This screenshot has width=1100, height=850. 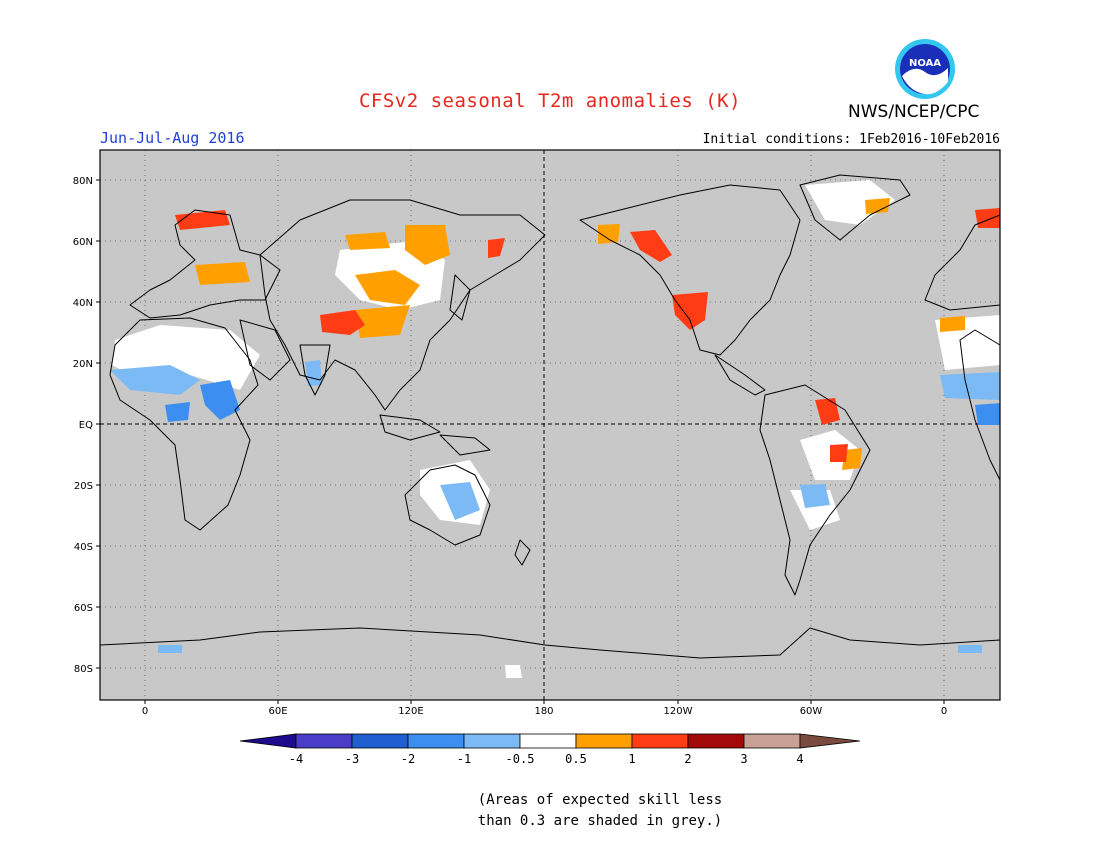 I want to click on noaa-logo-text: NOAA, so click(x=925, y=63).